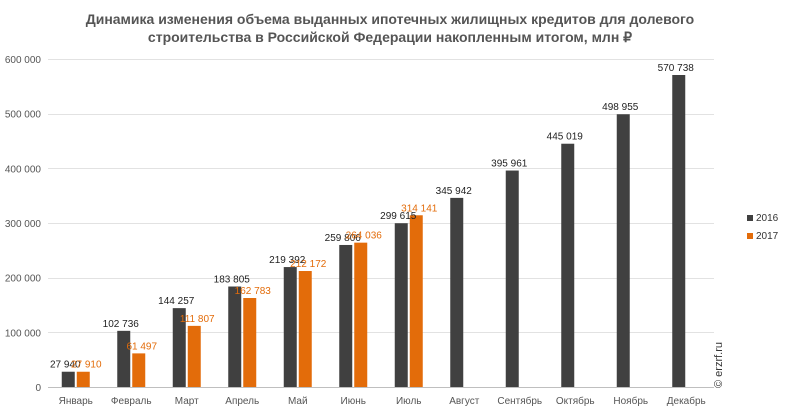 The height and width of the screenshot is (408, 789). What do you see at coordinates (23, 115) in the screenshot?
I see `y-tick-label: 500 000` at bounding box center [23, 115].